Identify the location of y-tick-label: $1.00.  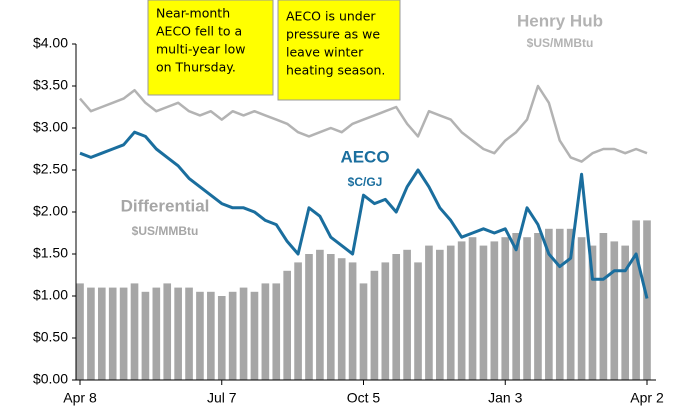
(50, 295).